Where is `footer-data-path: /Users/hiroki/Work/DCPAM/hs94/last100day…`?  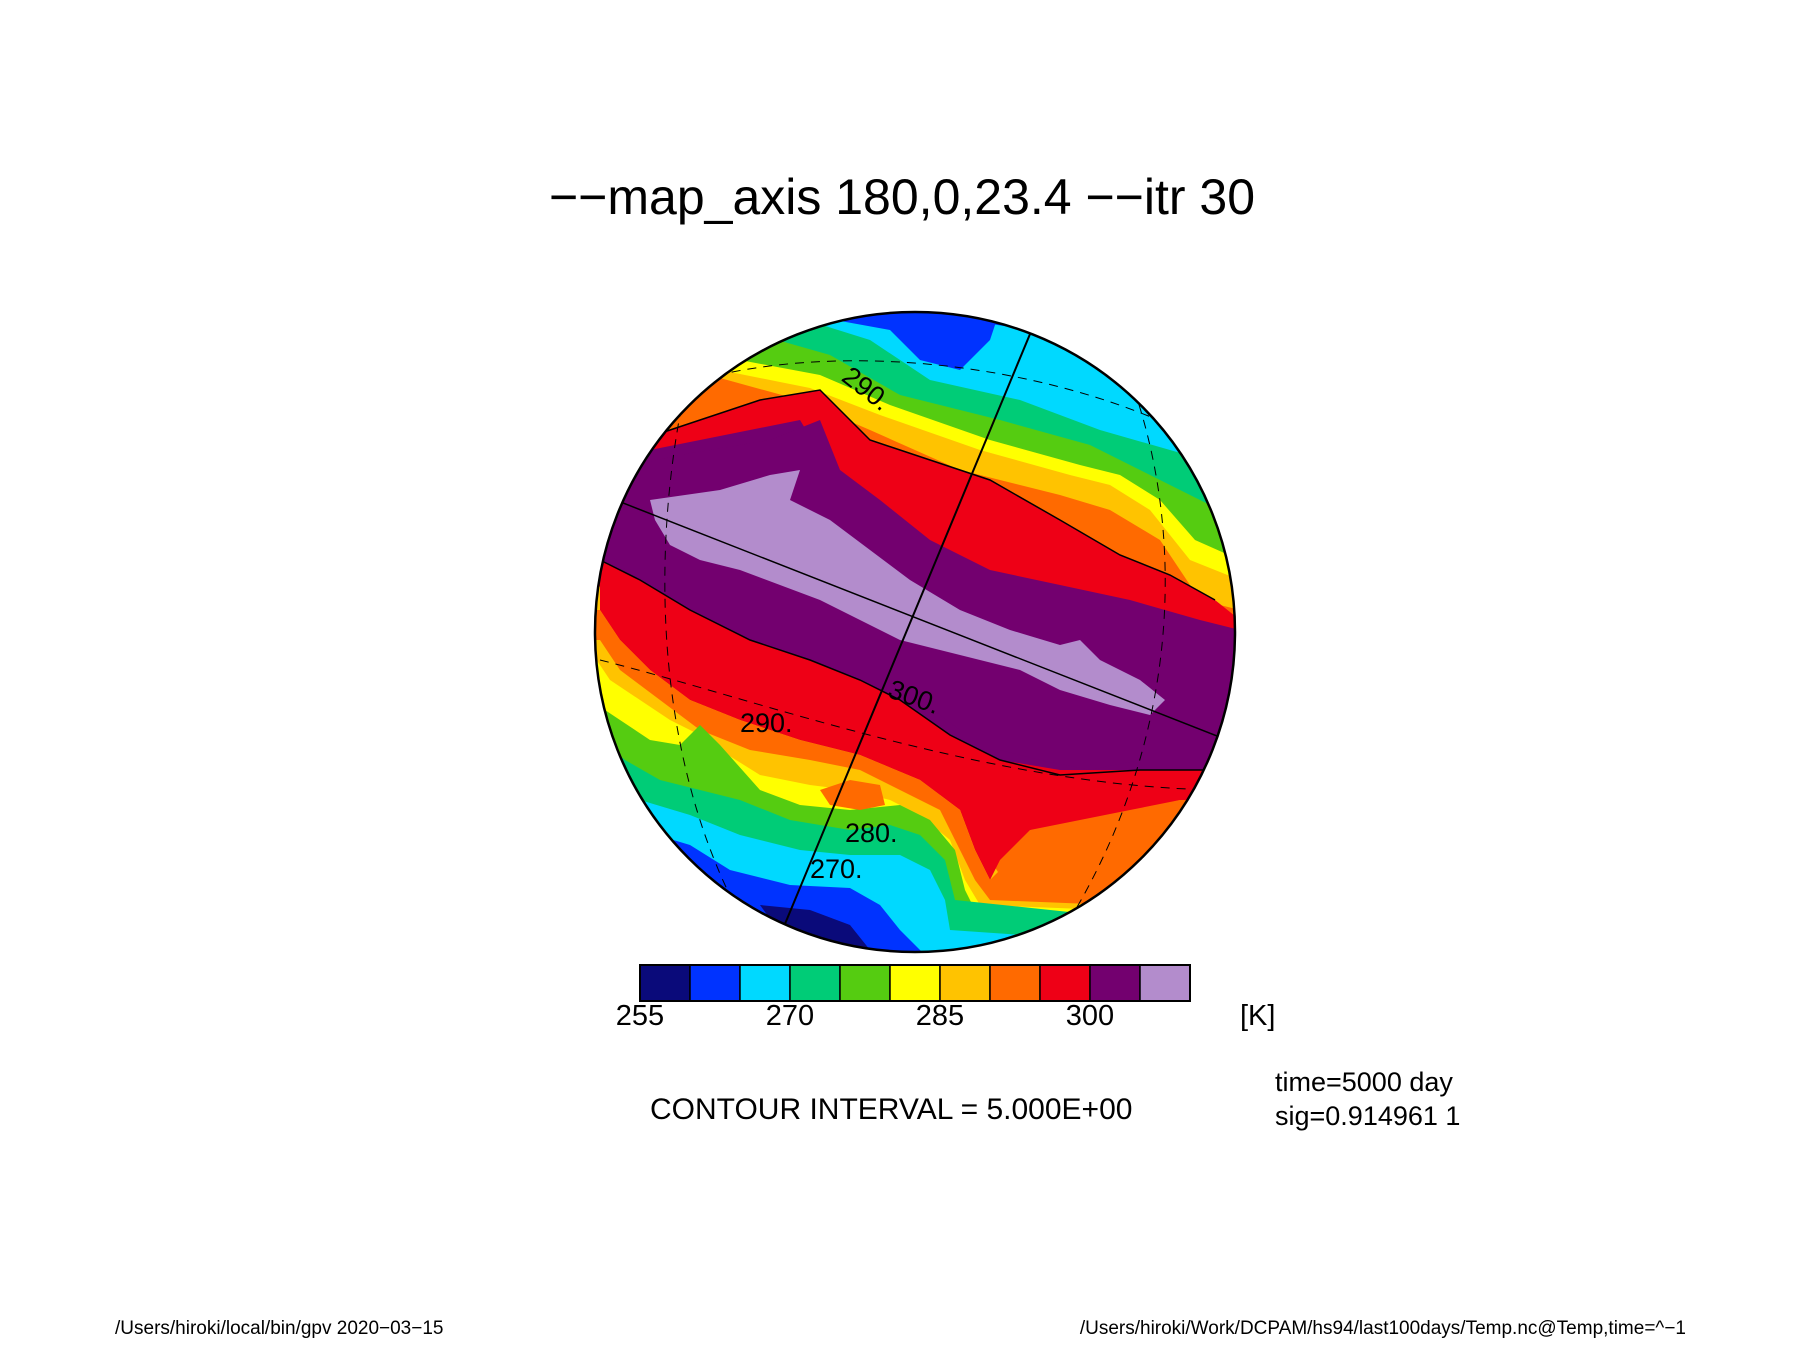
footer-data-path: /Users/hiroki/Work/DCPAM/hs94/last100day… is located at coordinates (1382, 1328).